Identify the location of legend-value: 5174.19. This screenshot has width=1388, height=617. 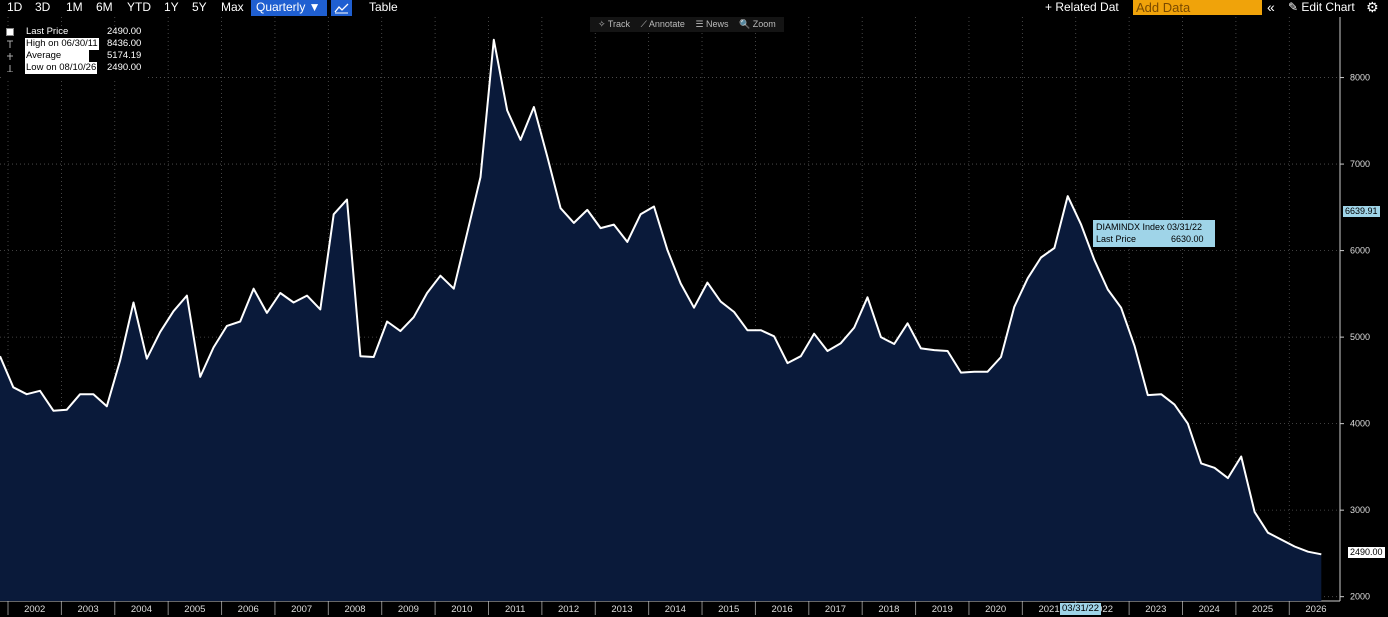
(124, 55).